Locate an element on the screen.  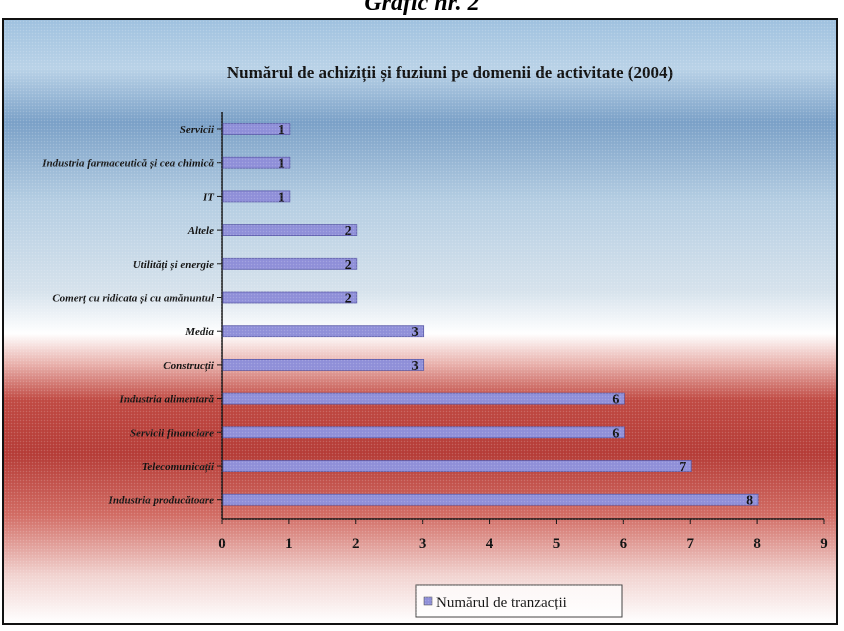
category-label: Altele is located at coordinates (200, 231).